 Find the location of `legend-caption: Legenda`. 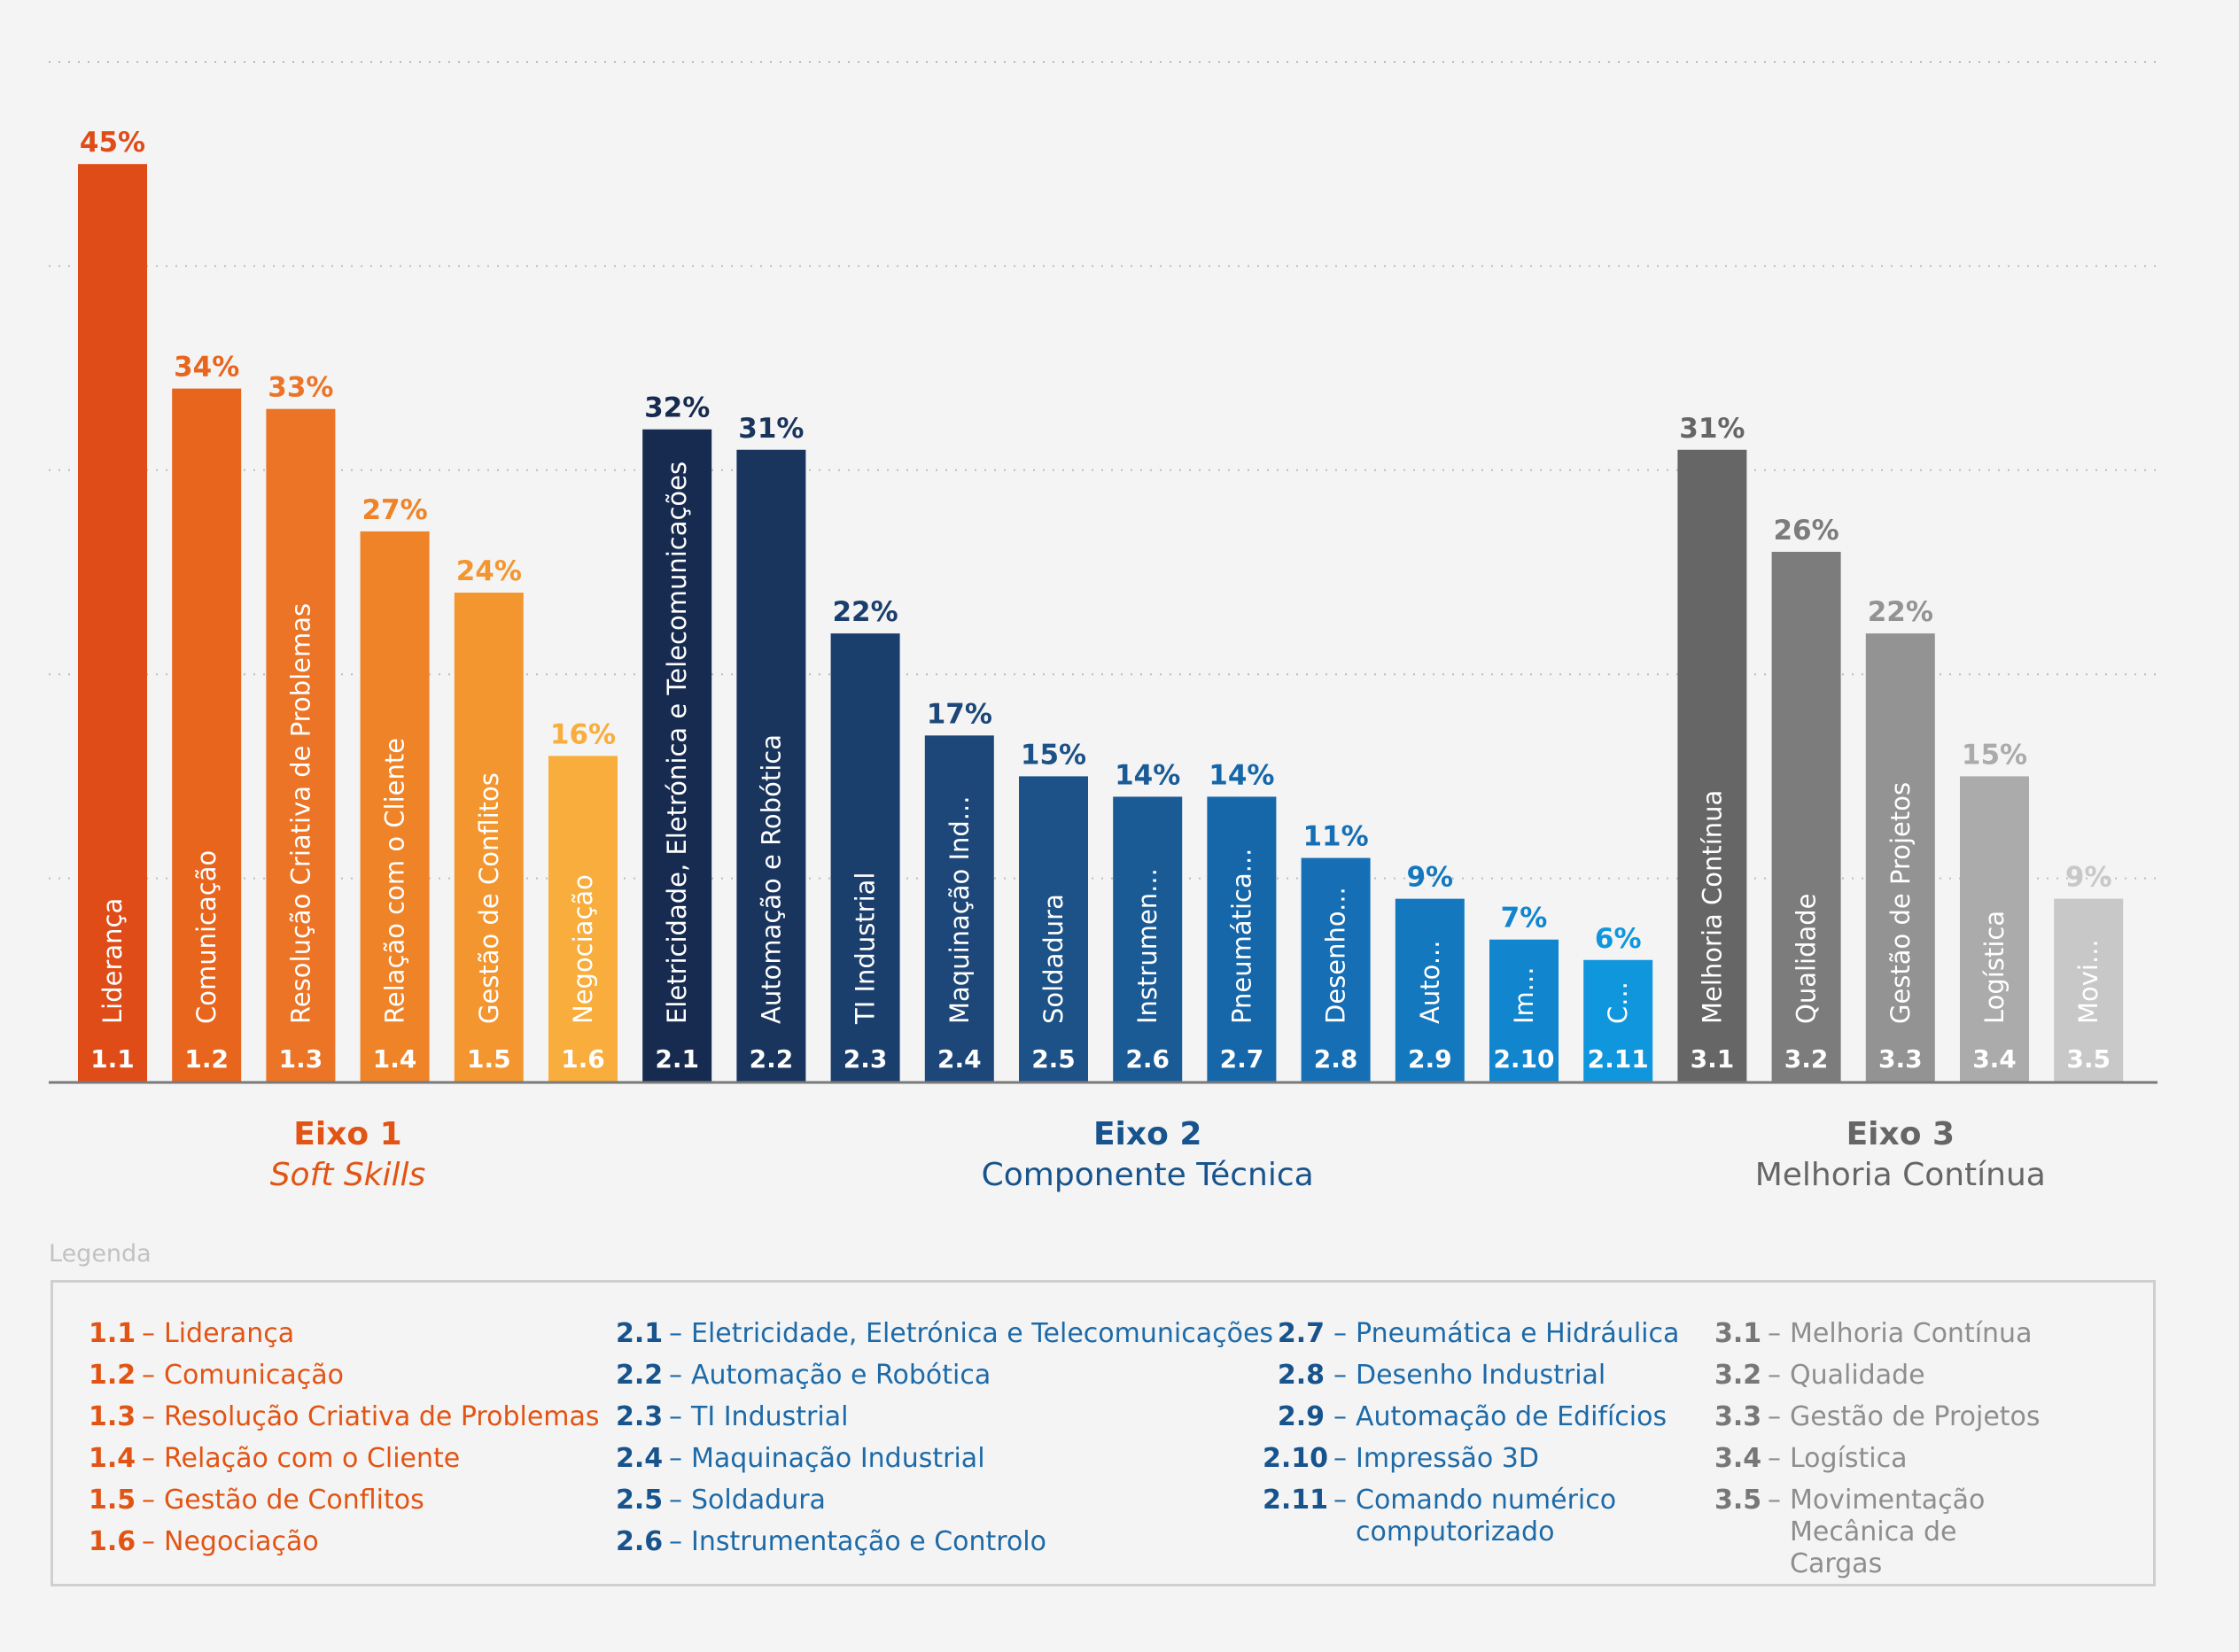

legend-caption: Legenda is located at coordinates (100, 1254).